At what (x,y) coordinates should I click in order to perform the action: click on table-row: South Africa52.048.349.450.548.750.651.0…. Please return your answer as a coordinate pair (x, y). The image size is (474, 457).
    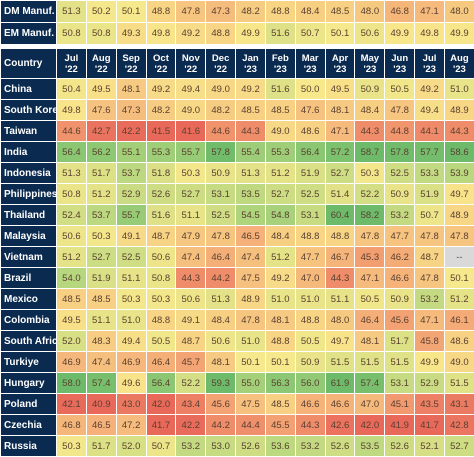
    Looking at the image, I should click on (237, 341).